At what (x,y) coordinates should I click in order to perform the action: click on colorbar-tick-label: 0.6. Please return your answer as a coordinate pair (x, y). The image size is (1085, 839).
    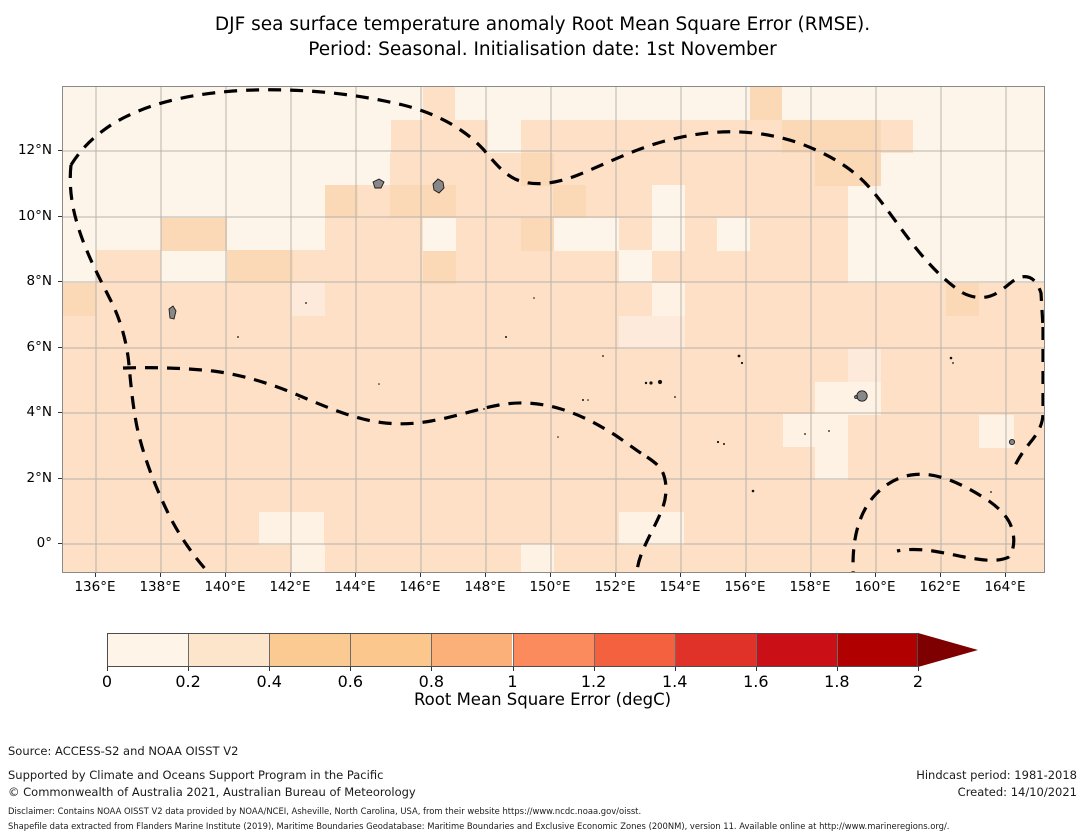
    Looking at the image, I should click on (350, 681).